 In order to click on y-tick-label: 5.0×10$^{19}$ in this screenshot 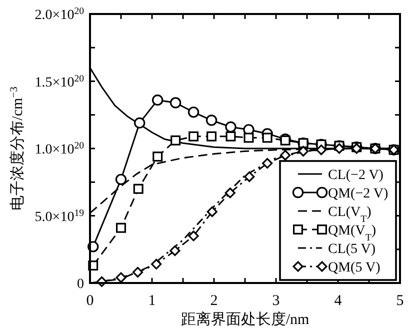, I will do `click(59, 216)`.